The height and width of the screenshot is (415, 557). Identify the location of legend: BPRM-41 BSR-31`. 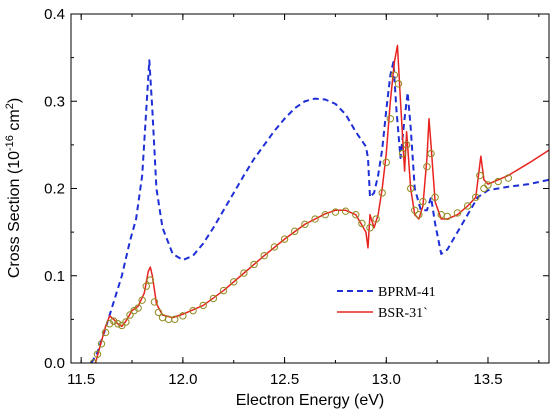
(386, 303).